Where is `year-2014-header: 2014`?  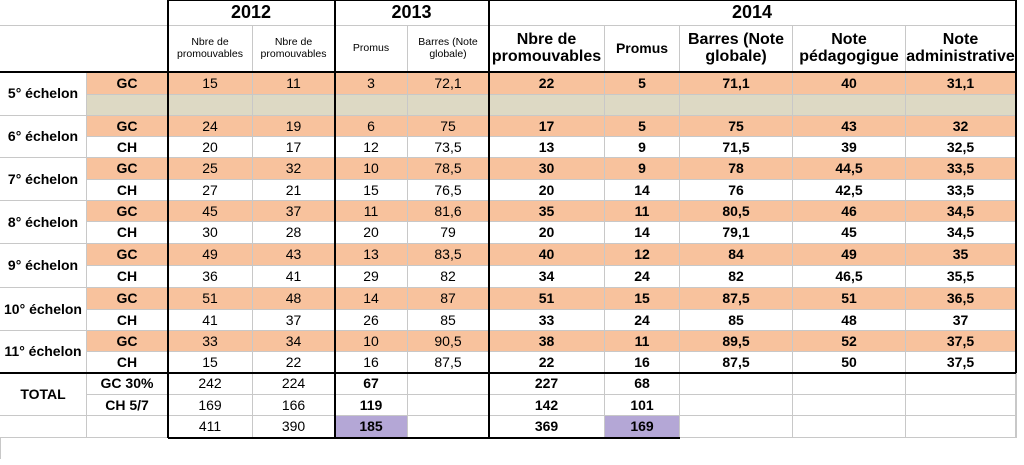 year-2014-header: 2014 is located at coordinates (752, 13).